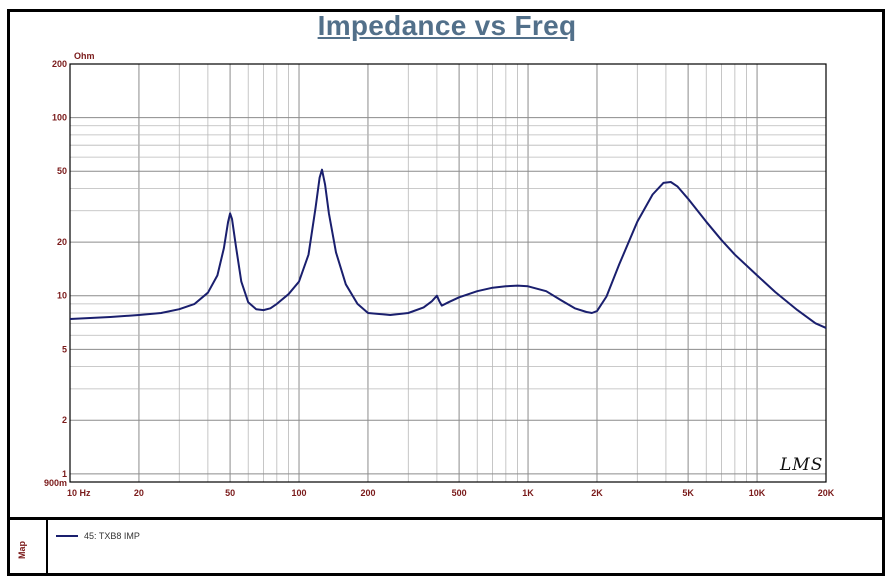 This screenshot has width=894, height=580. What do you see at coordinates (59, 118) in the screenshot?
I see `y-tick-label: 100` at bounding box center [59, 118].